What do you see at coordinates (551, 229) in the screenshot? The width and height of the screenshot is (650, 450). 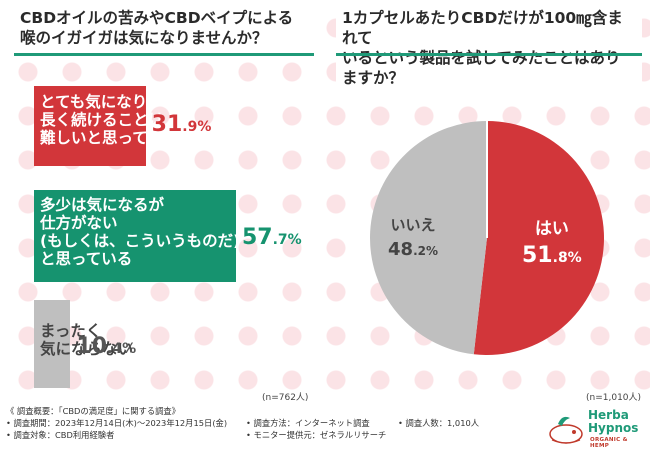 I see `pie-label-yes-text: はい` at bounding box center [551, 229].